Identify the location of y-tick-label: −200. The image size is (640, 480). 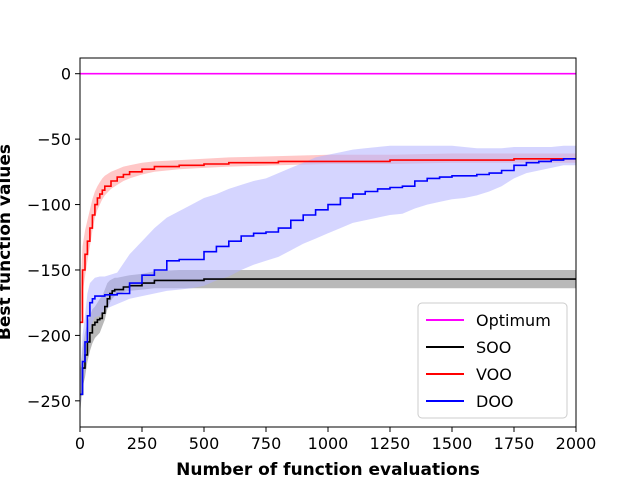
(49, 335).